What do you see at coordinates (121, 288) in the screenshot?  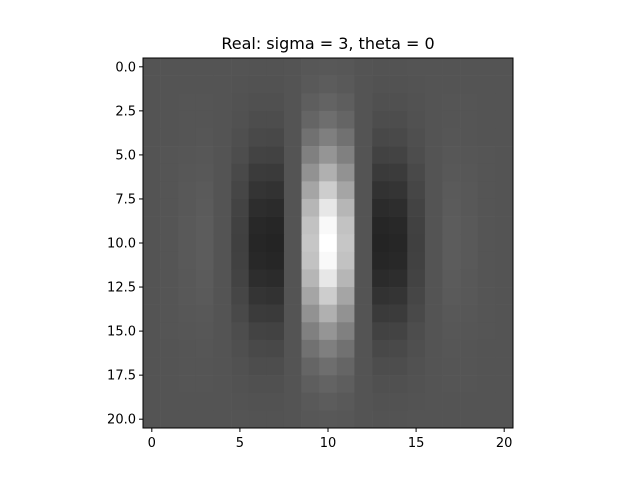 I see `y-tick-label: 12.5` at bounding box center [121, 288].